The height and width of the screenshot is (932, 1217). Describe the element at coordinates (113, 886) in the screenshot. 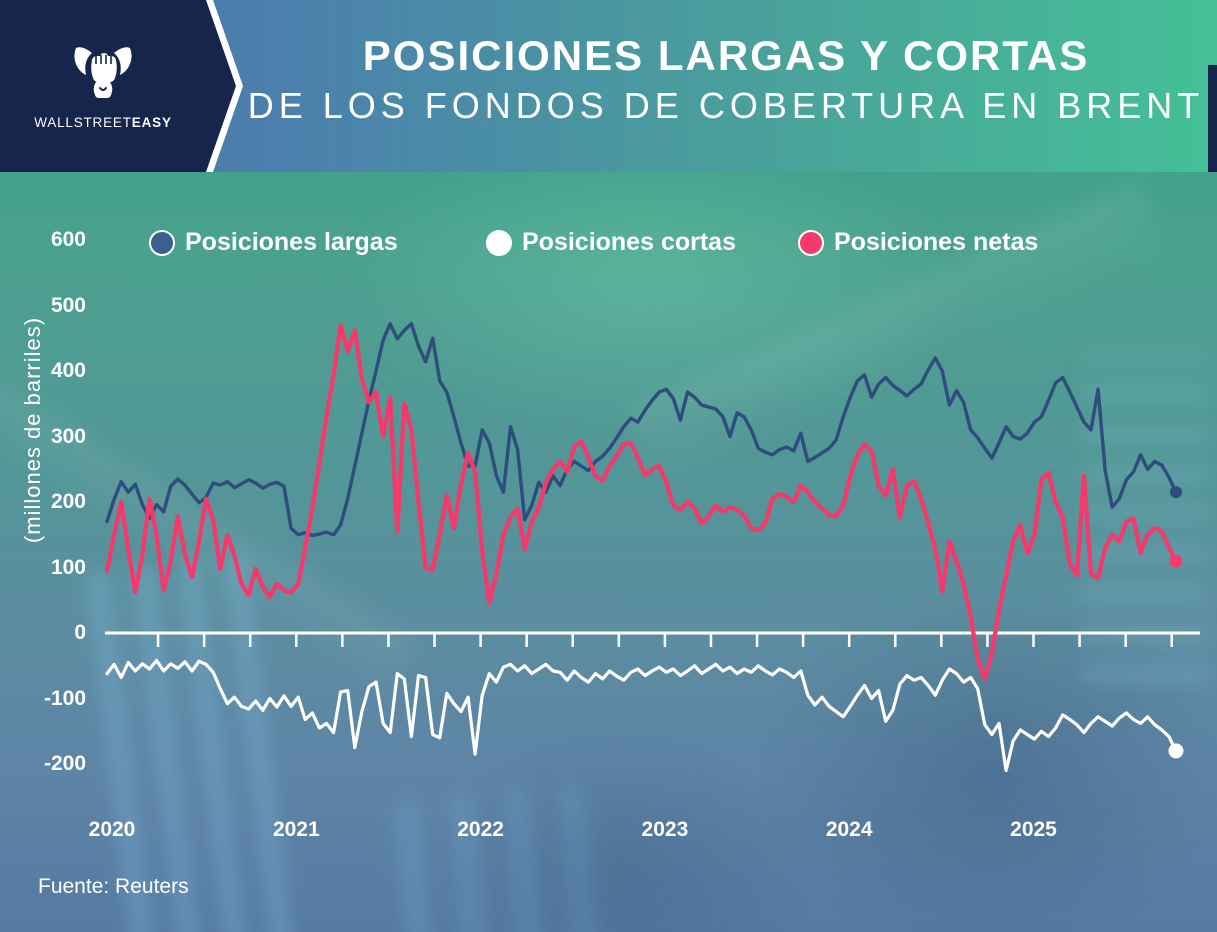

I see `source-credit: Fuente: Reuters` at that location.